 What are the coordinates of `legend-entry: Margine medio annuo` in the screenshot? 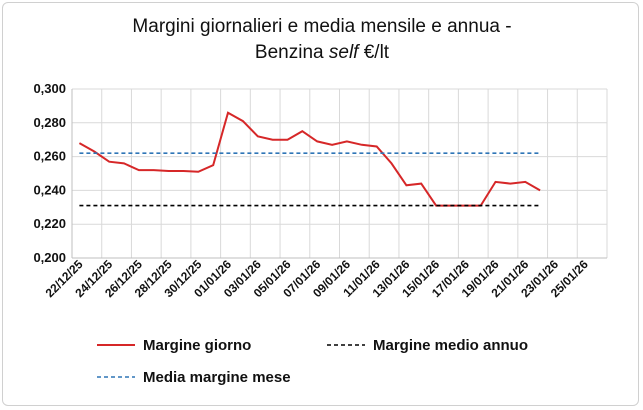 It's located at (450, 345).